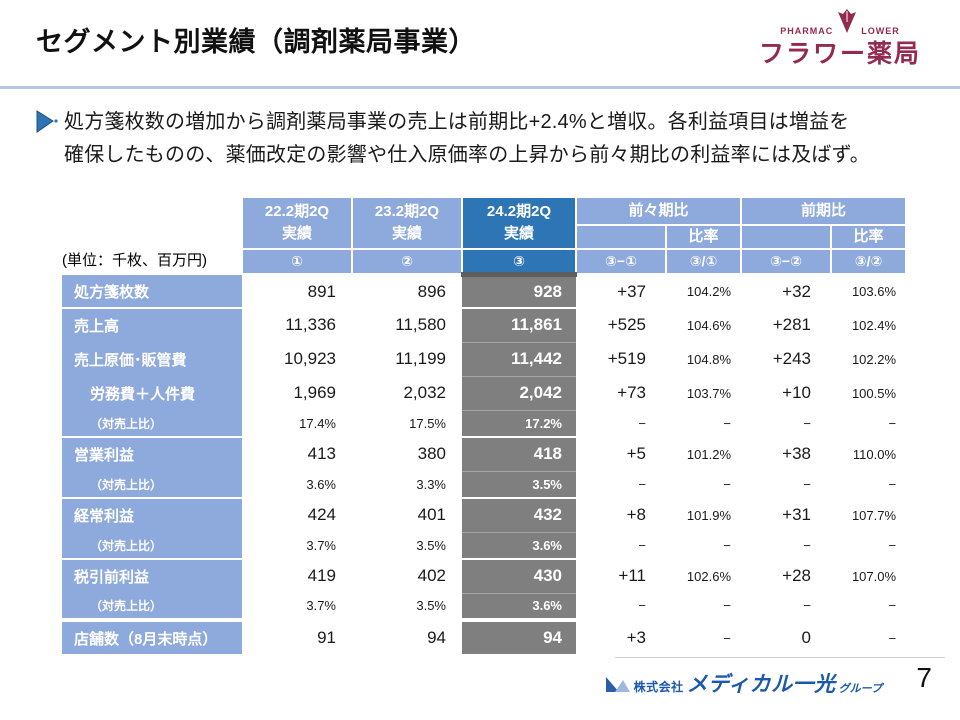 The width and height of the screenshot is (960, 720). I want to click on cell-fy24: 2,042, so click(519, 392).